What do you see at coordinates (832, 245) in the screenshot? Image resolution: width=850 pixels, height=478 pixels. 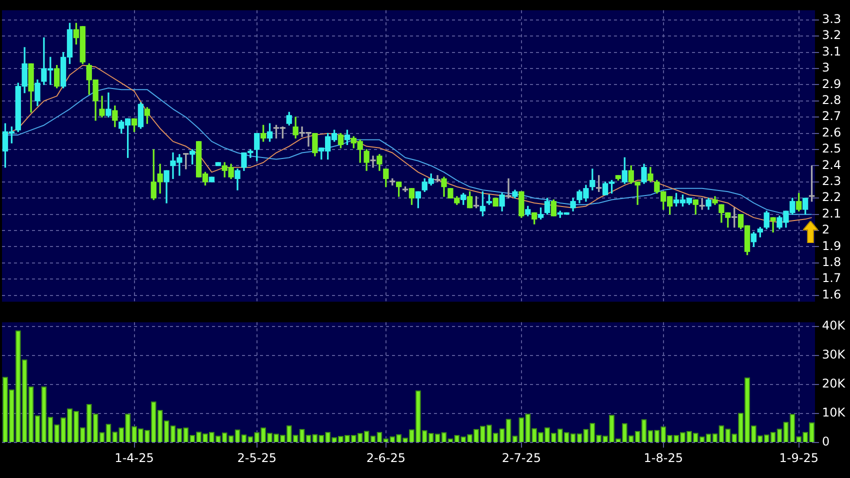 I see `y-tick-label: 1.9` at bounding box center [832, 245].